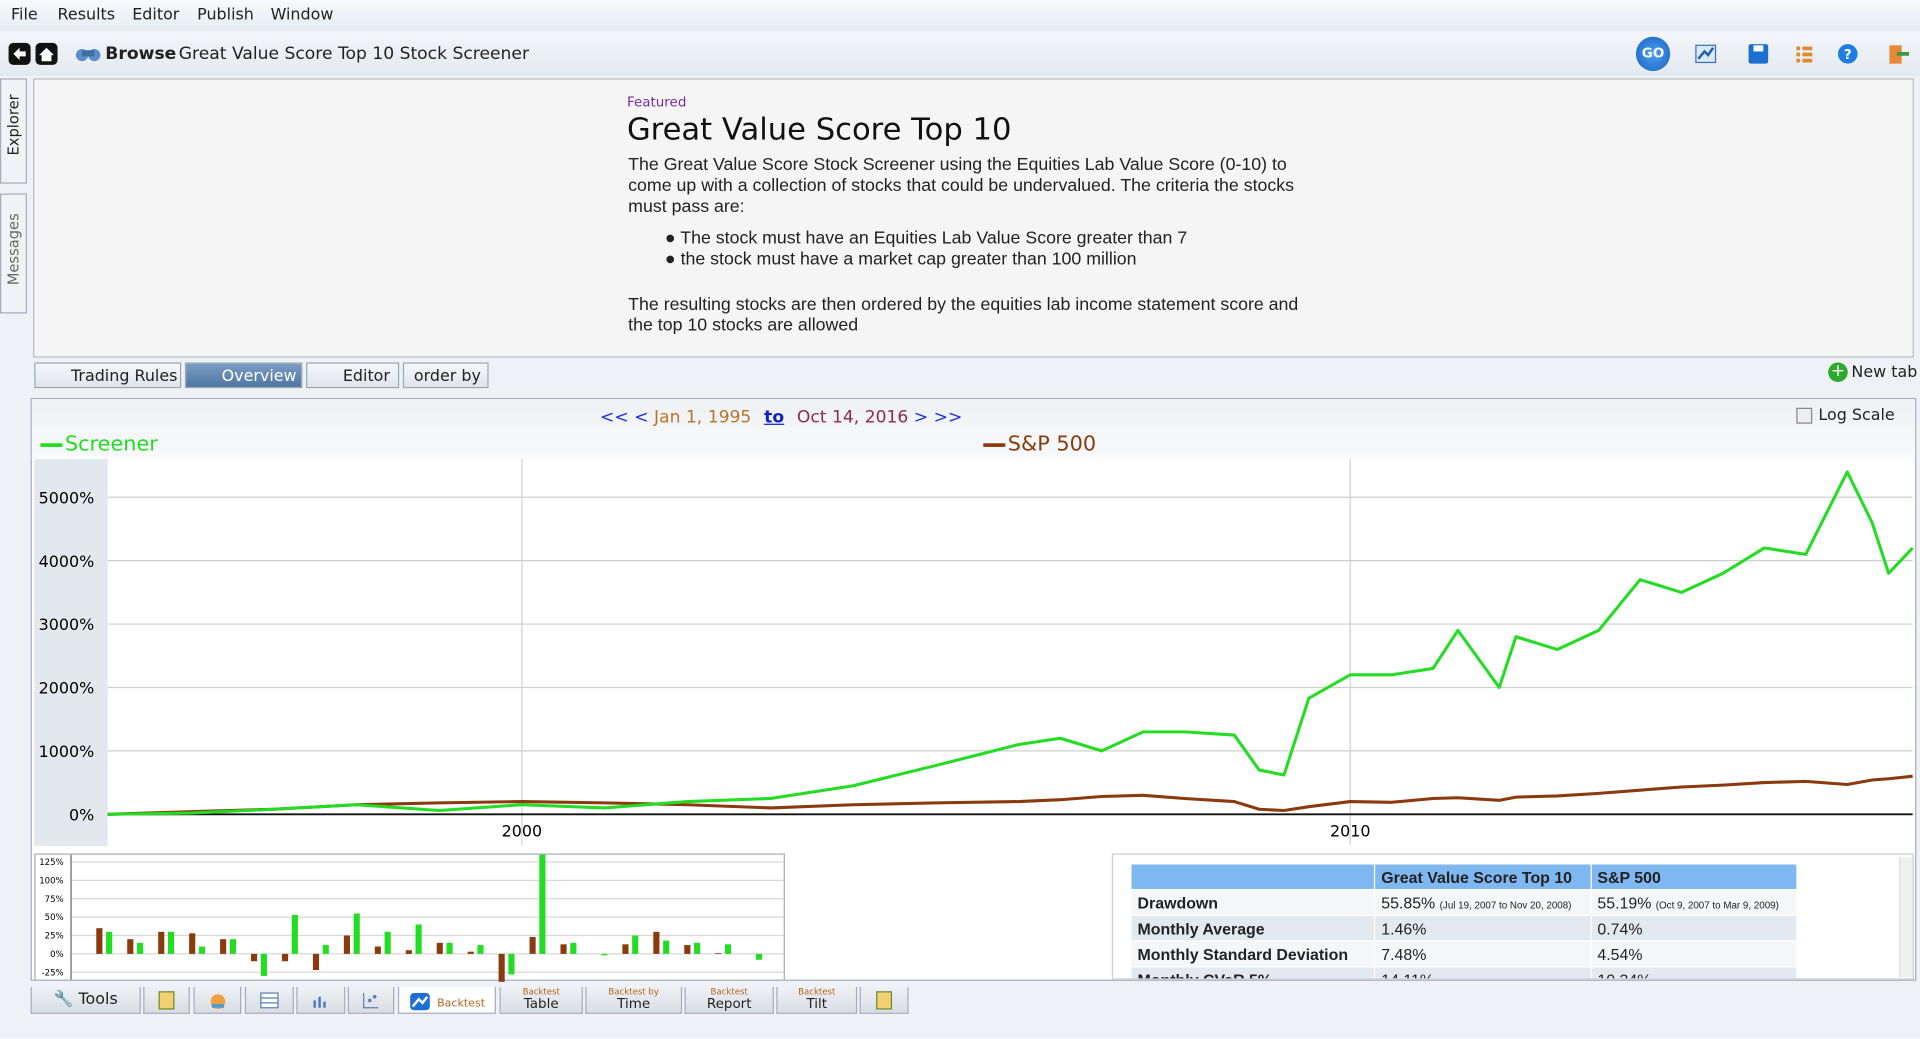  I want to click on bottom-tab: Backtest Table, so click(541, 1000).